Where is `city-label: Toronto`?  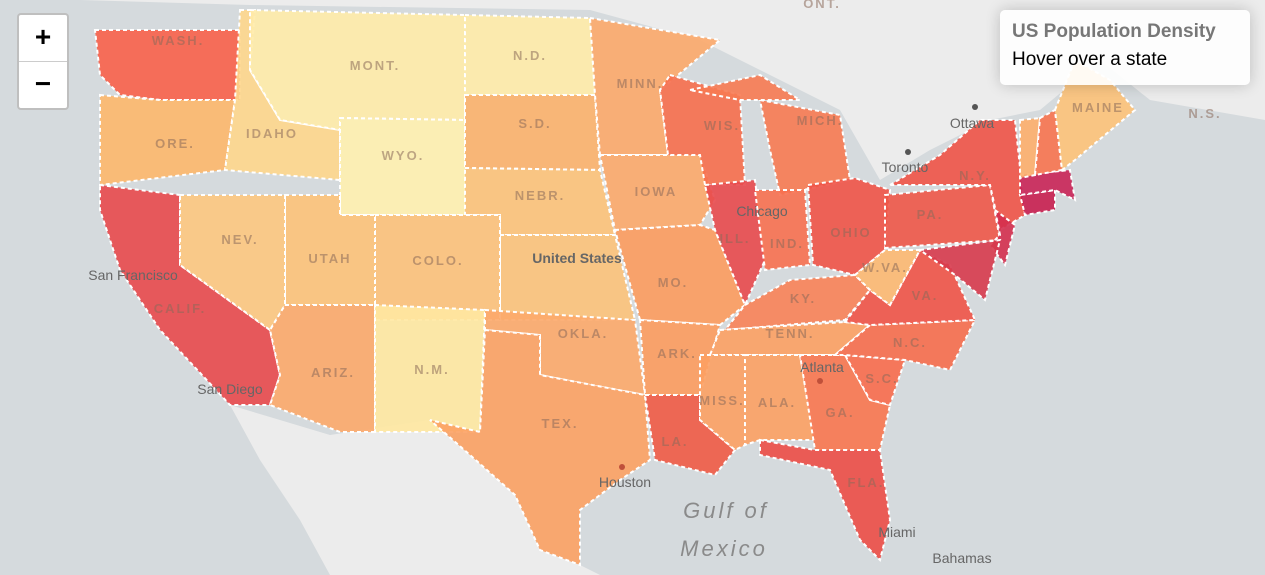
city-label: Toronto is located at coordinates (905, 167).